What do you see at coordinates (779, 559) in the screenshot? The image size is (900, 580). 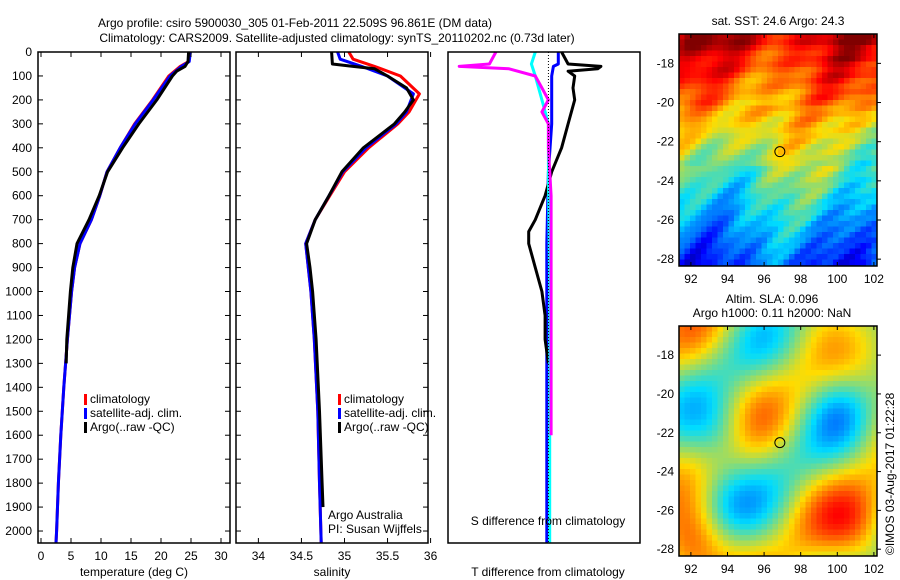 I see `map-clip` at bounding box center [779, 559].